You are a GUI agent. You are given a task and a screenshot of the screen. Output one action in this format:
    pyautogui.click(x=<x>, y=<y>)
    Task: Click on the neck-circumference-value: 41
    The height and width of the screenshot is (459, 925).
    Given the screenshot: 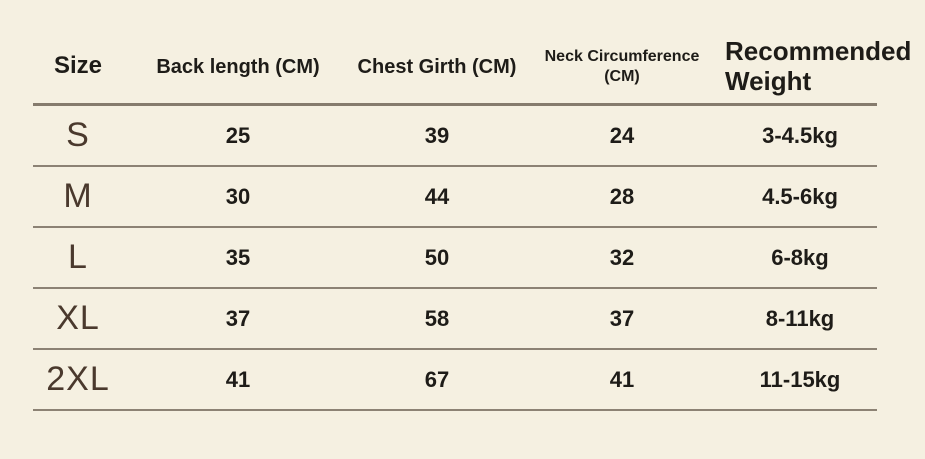 What is the action you would take?
    pyautogui.click(x=622, y=379)
    